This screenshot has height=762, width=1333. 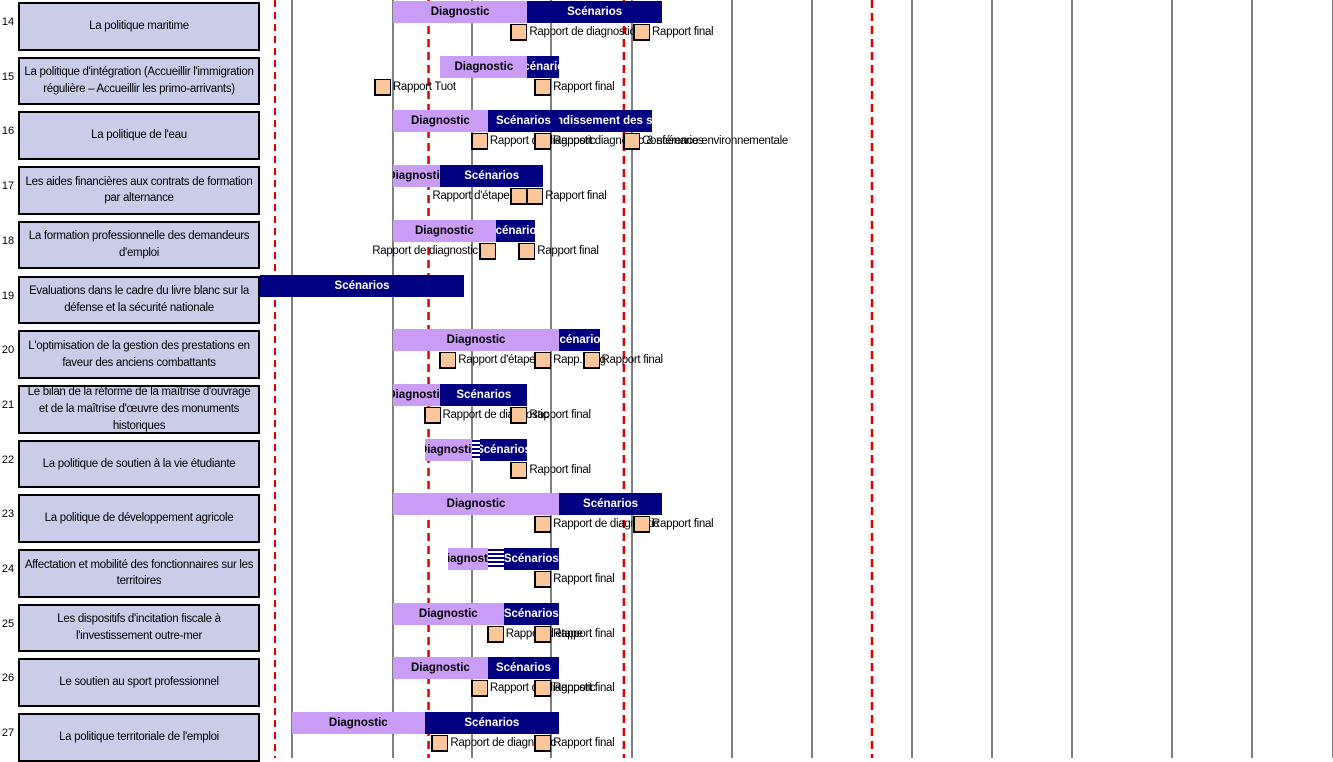 What do you see at coordinates (8, 240) in the screenshot?
I see `row-number: 18` at bounding box center [8, 240].